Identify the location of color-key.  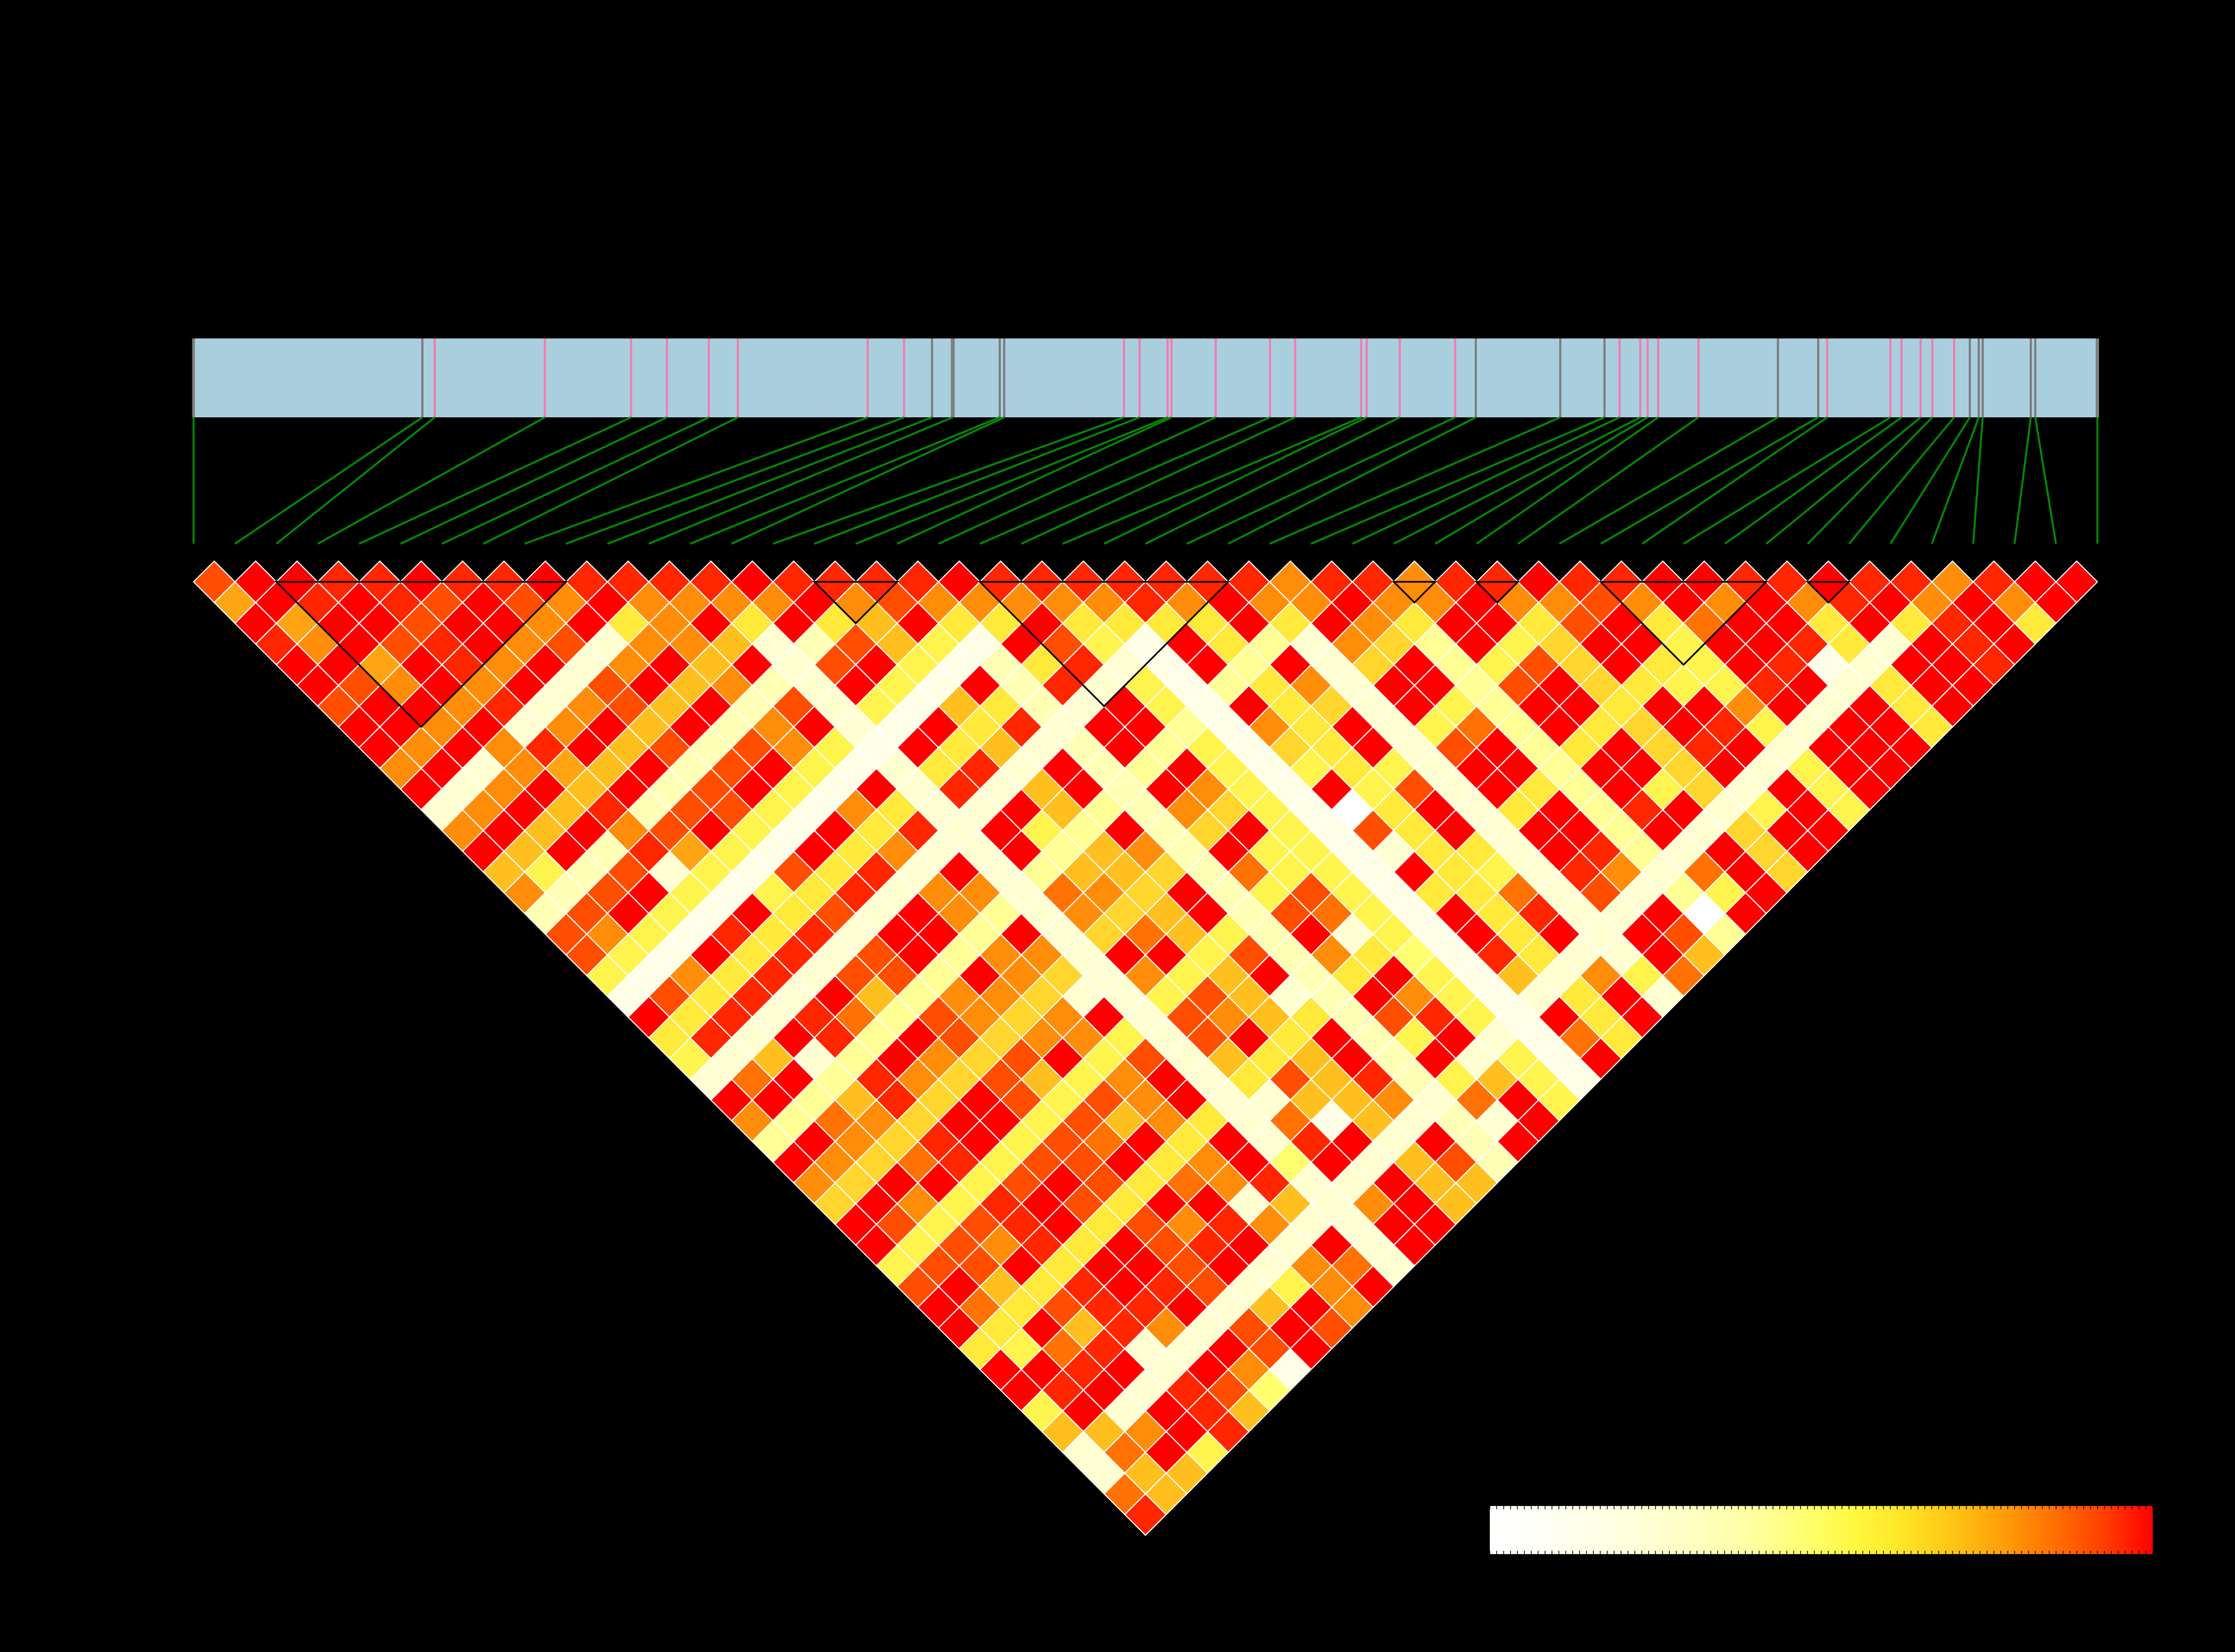
(1821, 1530).